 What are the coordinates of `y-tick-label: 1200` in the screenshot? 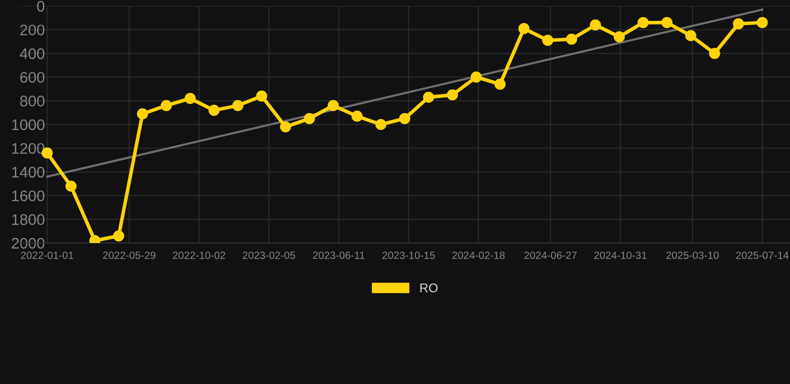 It's located at (28, 148).